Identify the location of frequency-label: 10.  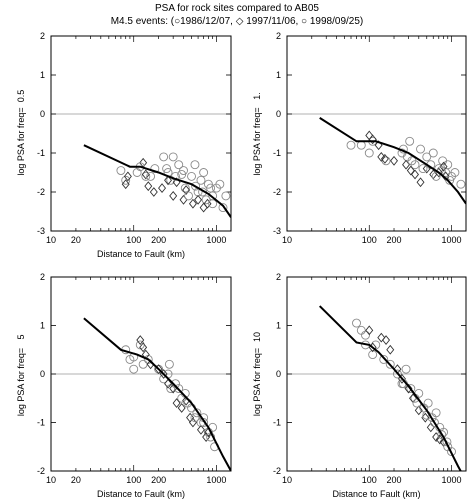
(257, 337).